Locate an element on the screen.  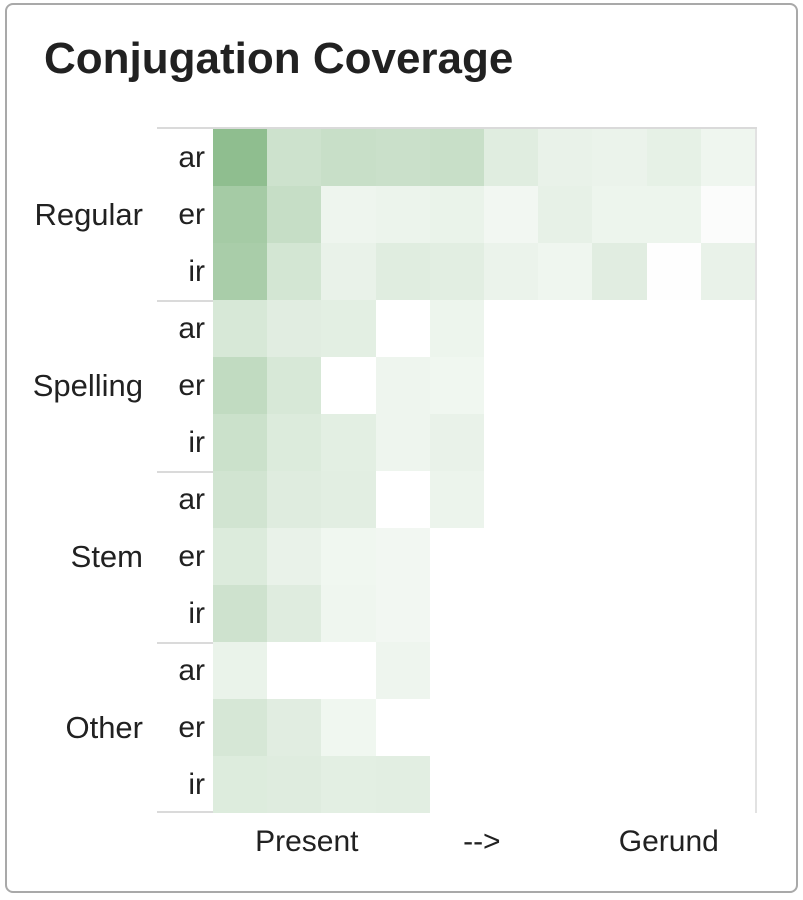
x-axis: Present --> Gerund is located at coordinates (484, 846).